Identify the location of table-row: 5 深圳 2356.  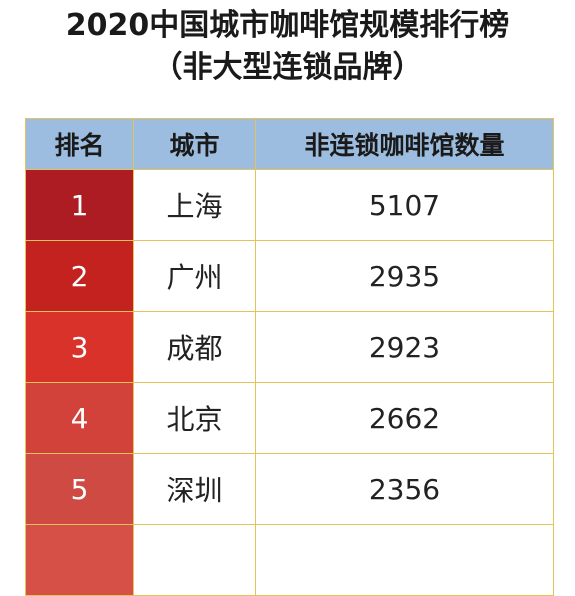
(289, 489).